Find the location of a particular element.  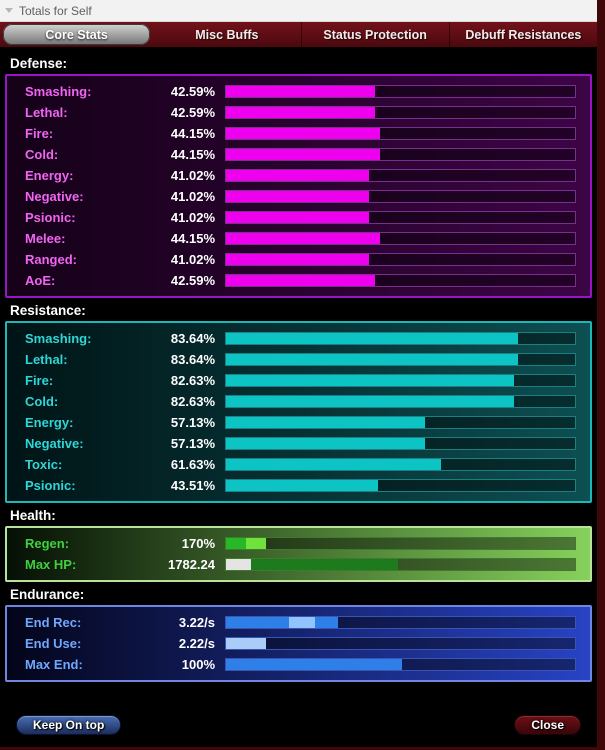

stat-value: 57.13% is located at coordinates (192, 422).